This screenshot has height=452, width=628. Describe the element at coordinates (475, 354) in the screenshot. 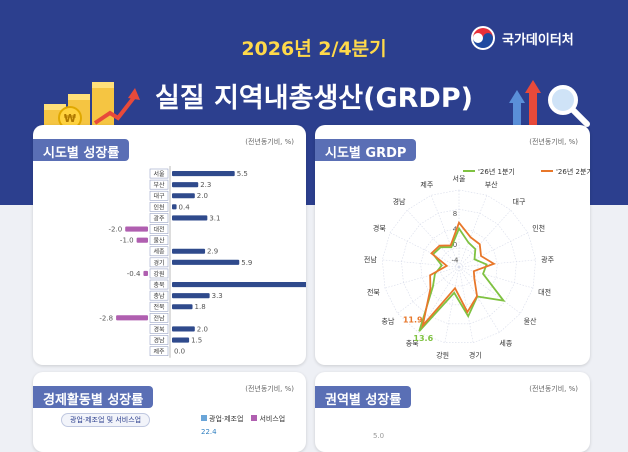

I see `axis-label: 경기` at that location.